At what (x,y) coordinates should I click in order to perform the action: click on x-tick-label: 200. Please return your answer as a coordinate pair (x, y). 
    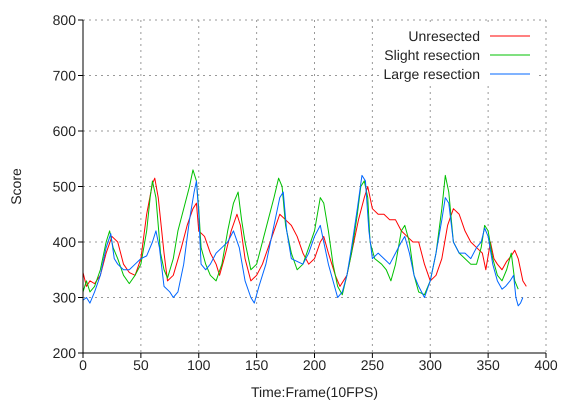
    Looking at the image, I should click on (314, 364).